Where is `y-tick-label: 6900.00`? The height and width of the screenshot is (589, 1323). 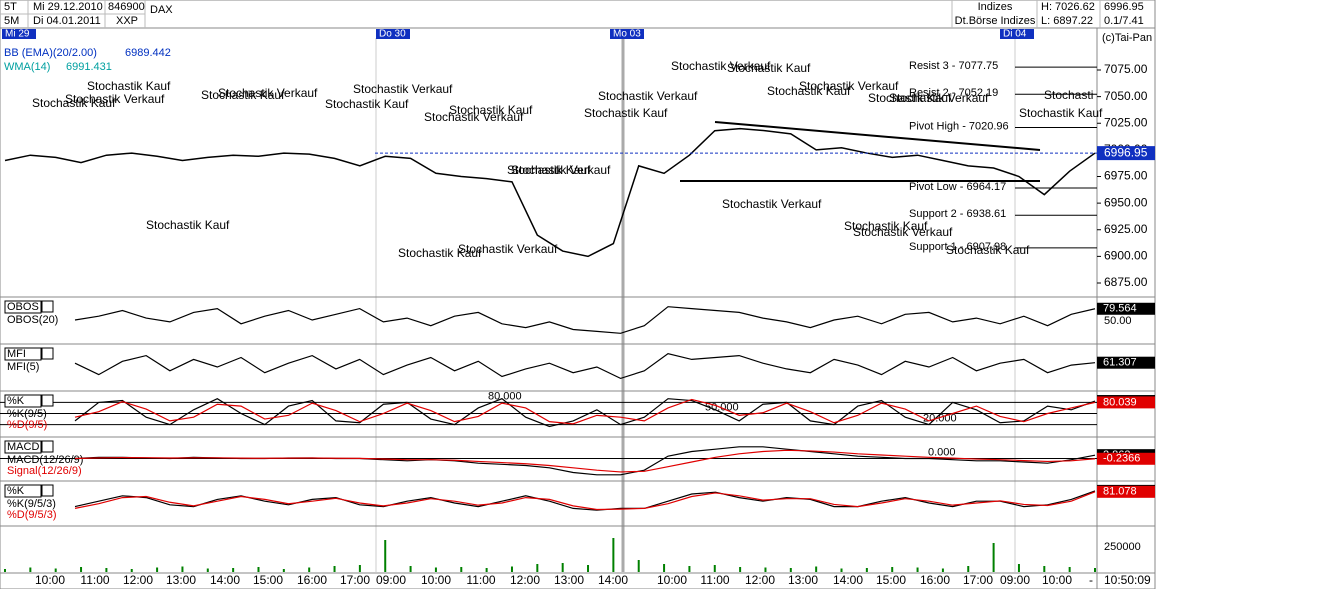
y-tick-label: 6900.00 is located at coordinates (1126, 256).